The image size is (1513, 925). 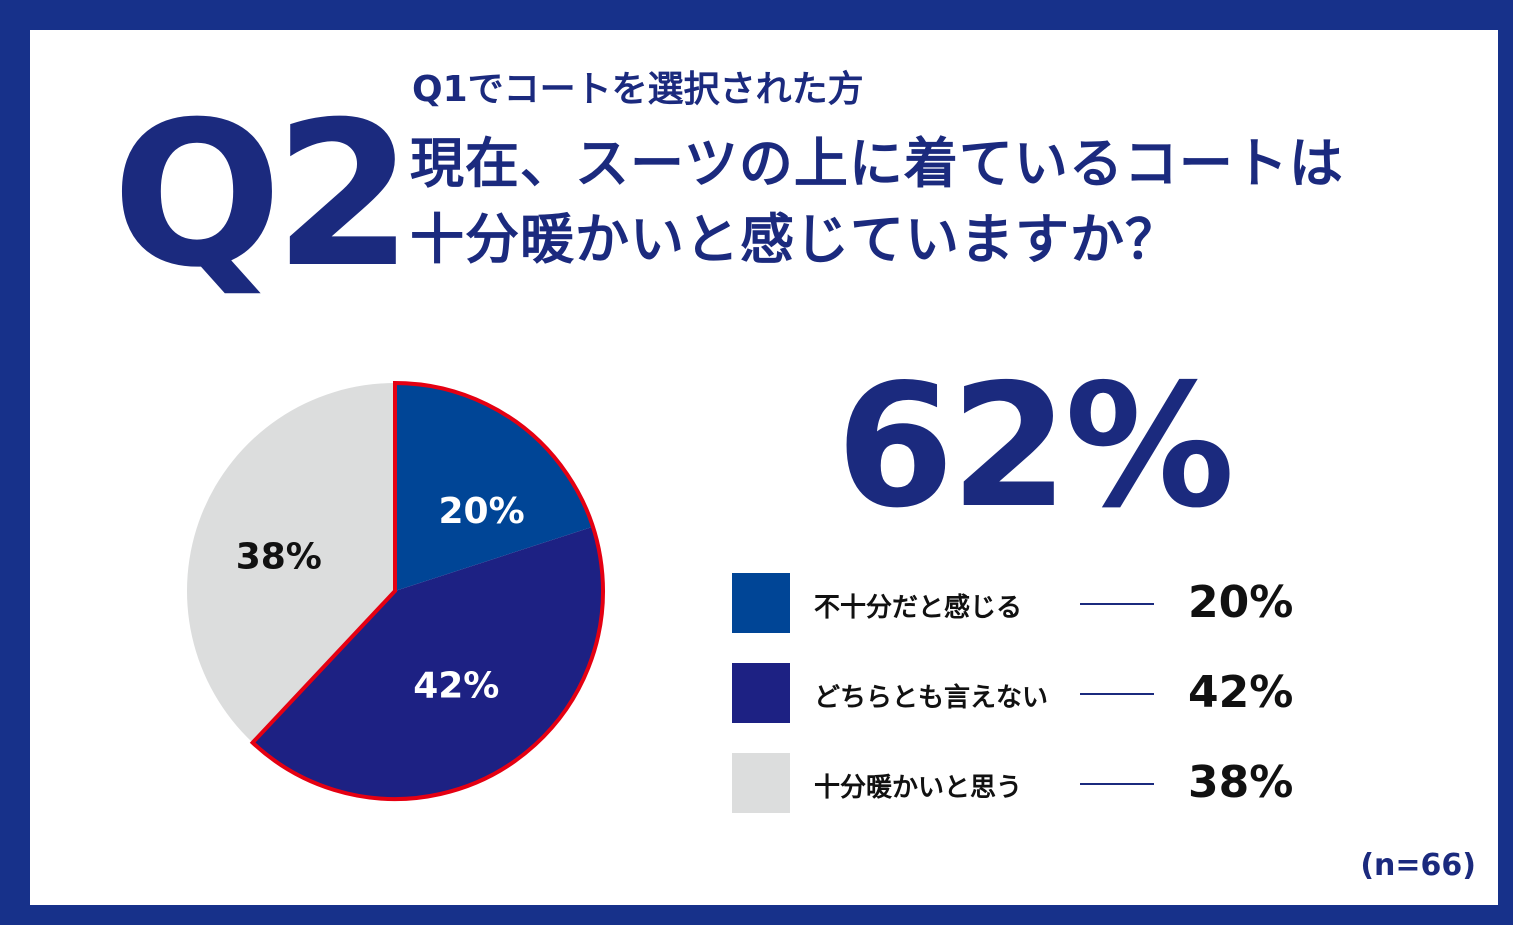 What do you see at coordinates (1042, 603) in the screenshot?
I see `legend-item-insufficient: 不十分だと感じる 20%` at bounding box center [1042, 603].